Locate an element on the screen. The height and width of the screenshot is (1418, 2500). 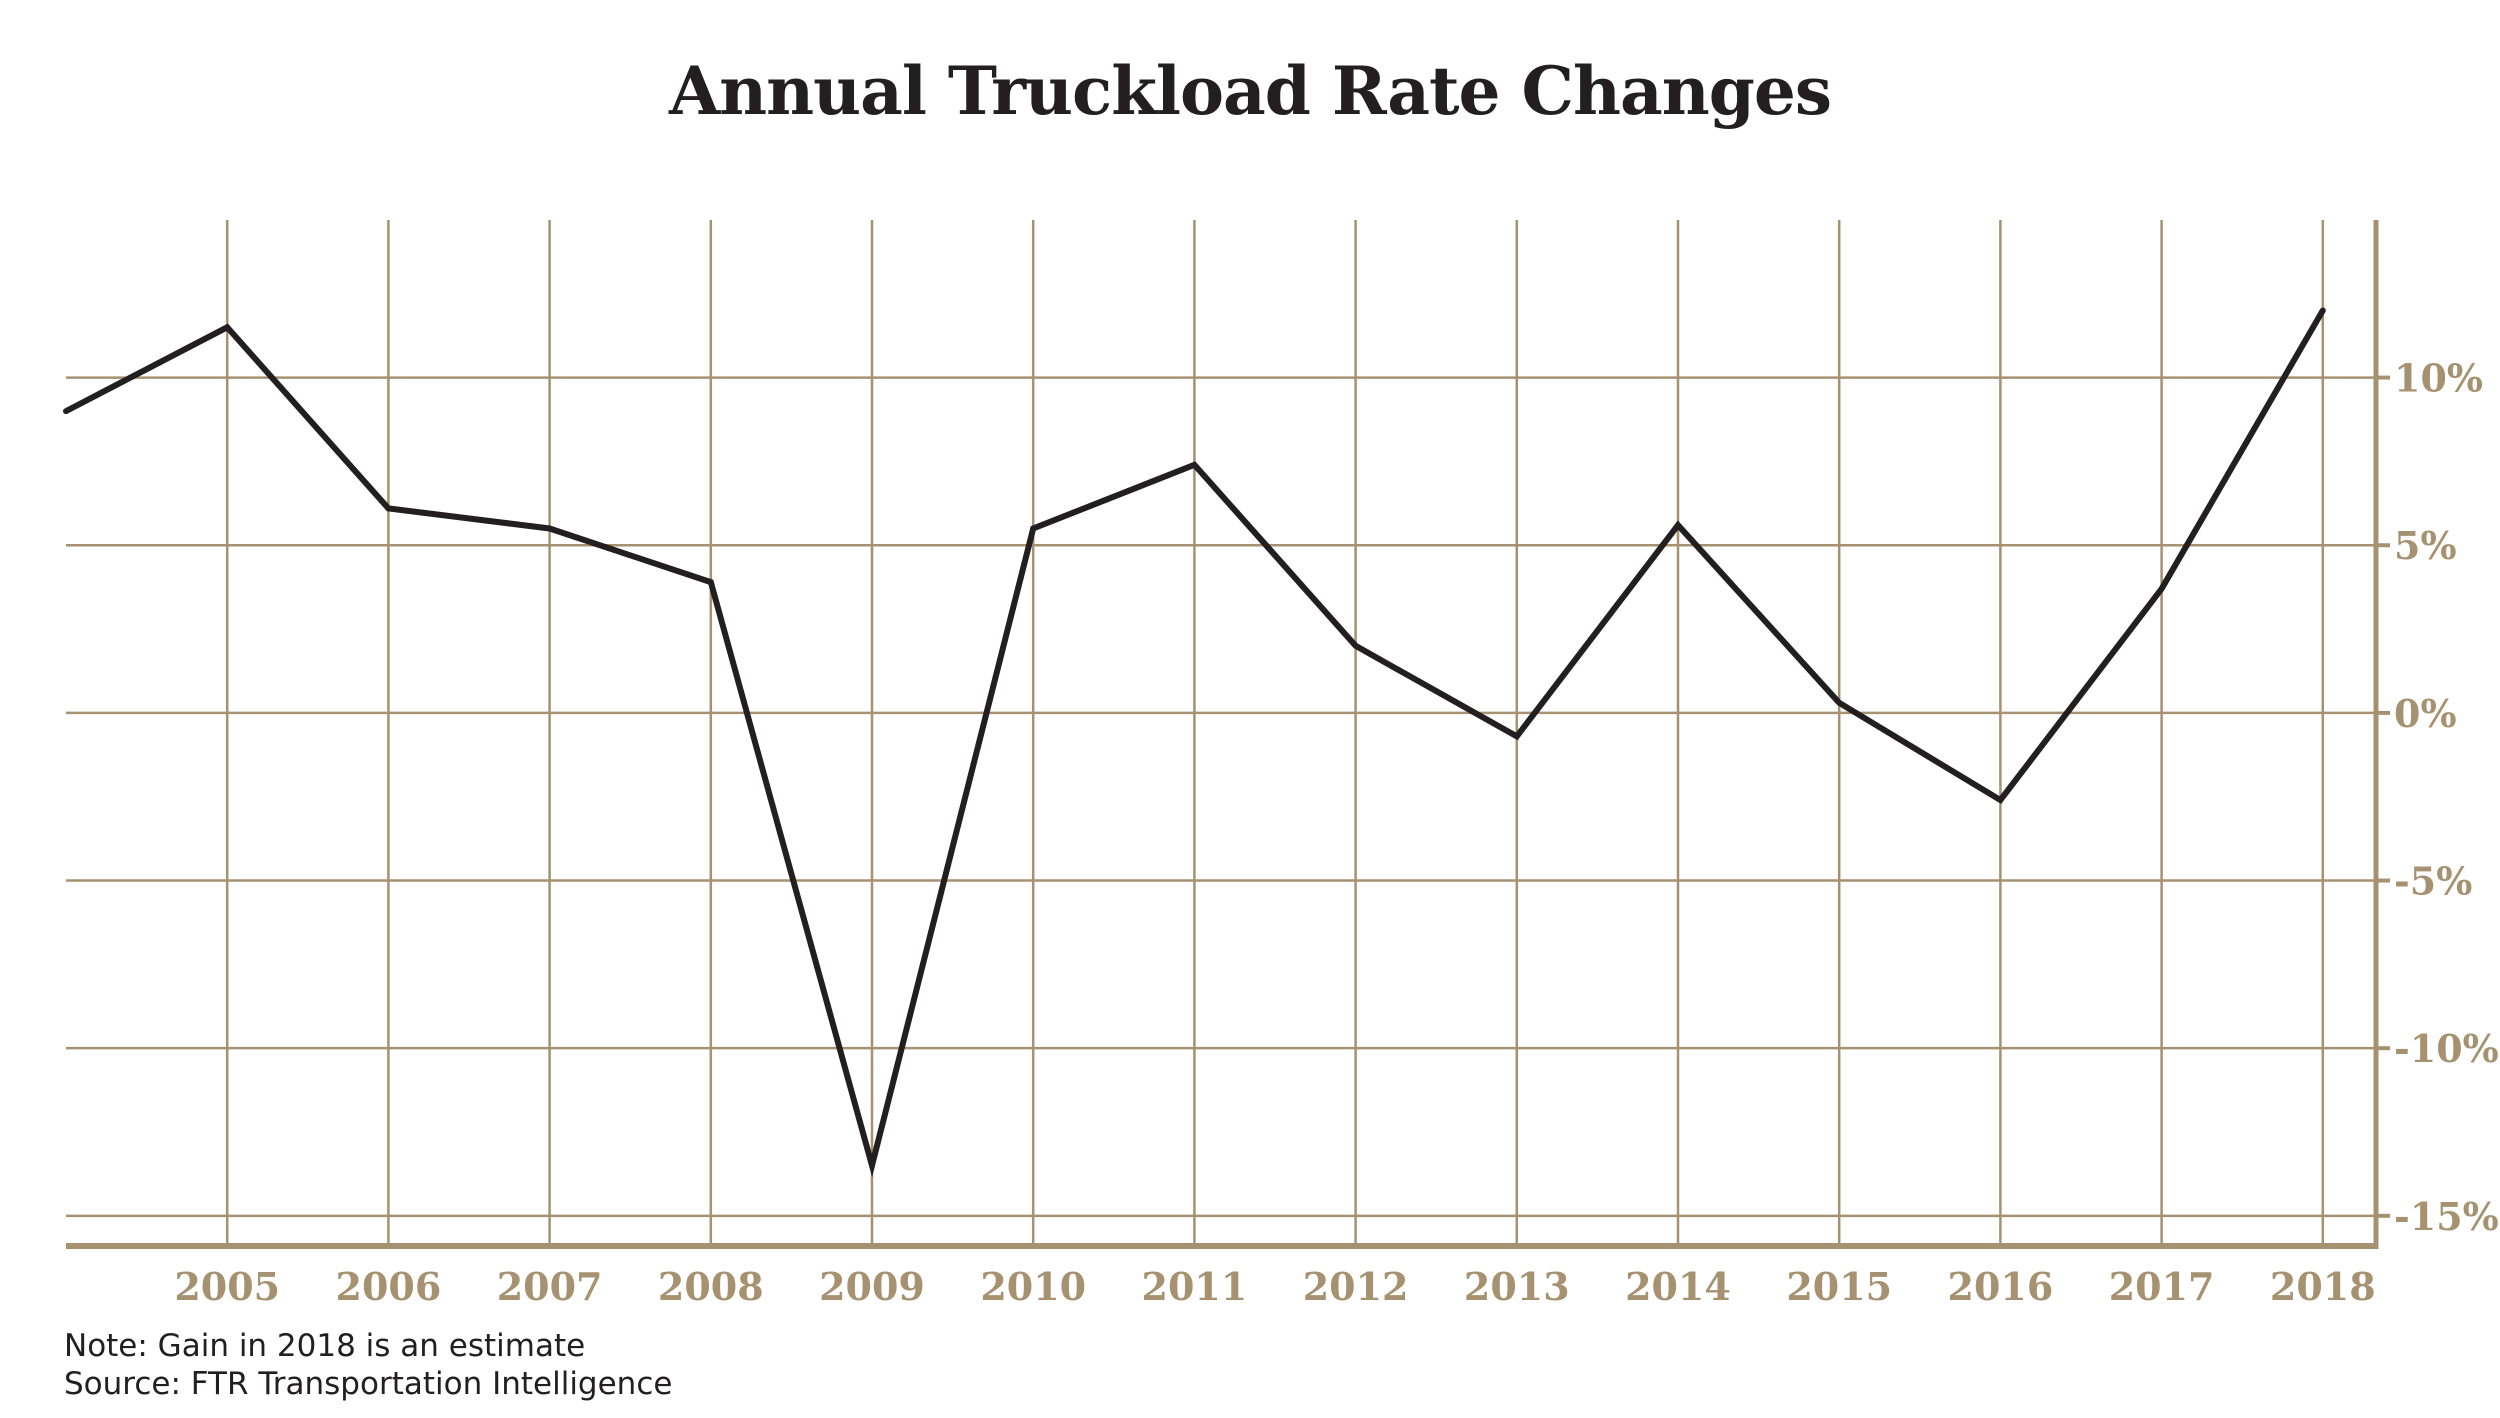
x-tick-label: 2011 is located at coordinates (1195, 1286).